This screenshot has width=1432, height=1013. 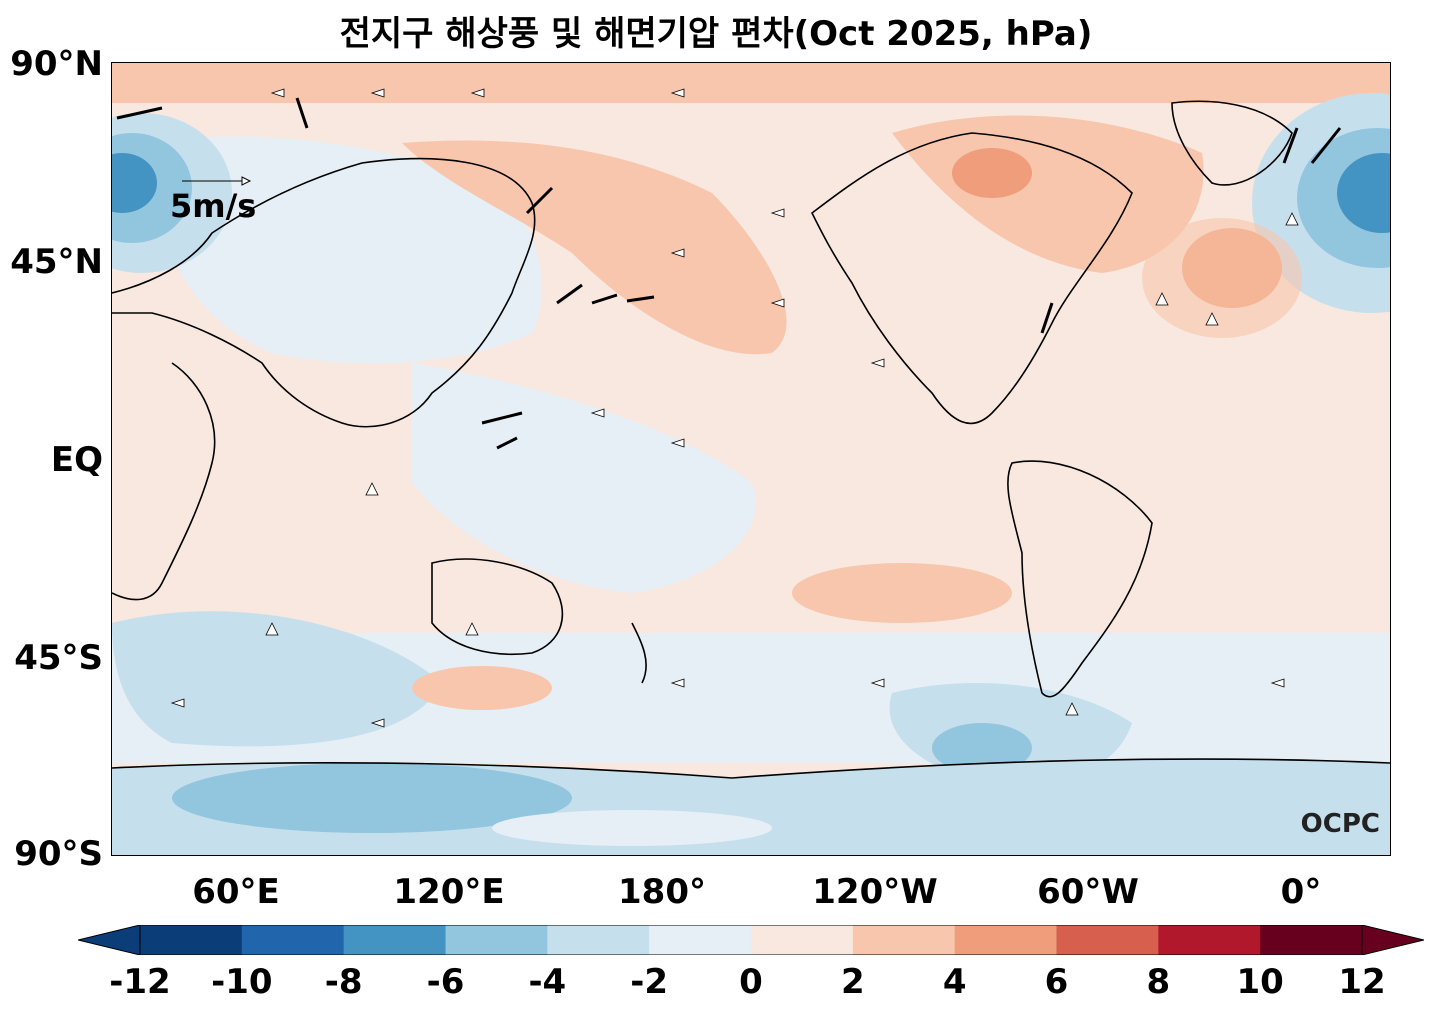 I want to click on colorbar-label: 4, so click(x=954, y=982).